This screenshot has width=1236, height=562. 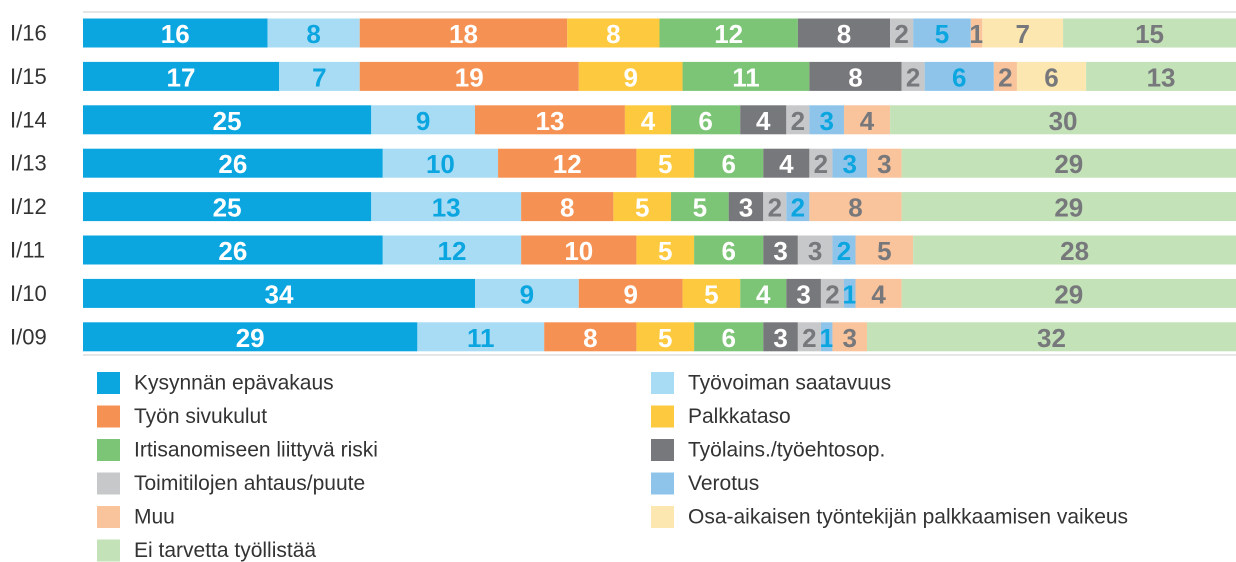 I want to click on legend-label: Irtisanomiseen liittyvä riski, so click(x=256, y=450).